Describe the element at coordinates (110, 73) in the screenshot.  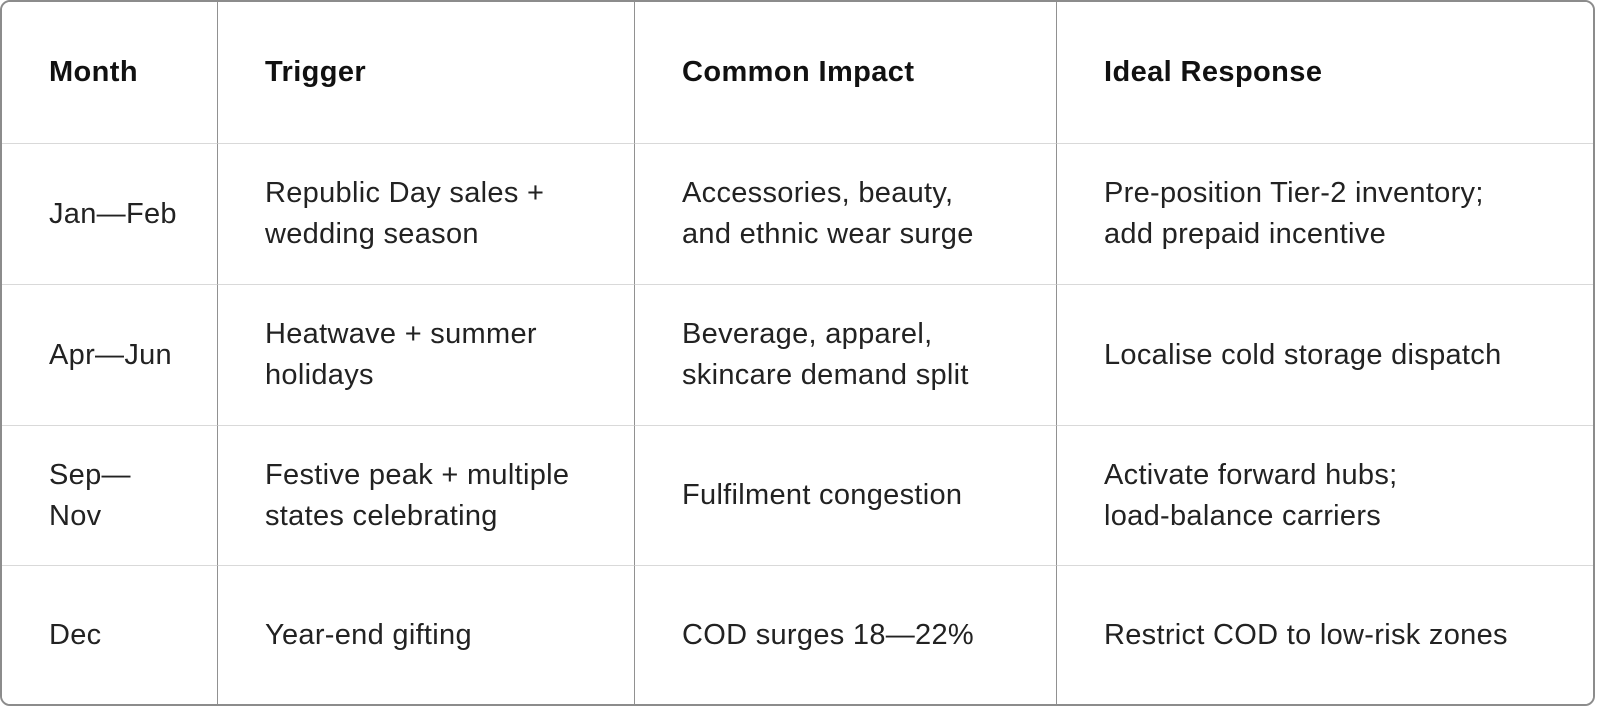
I see `header-cell-month: Month` at that location.